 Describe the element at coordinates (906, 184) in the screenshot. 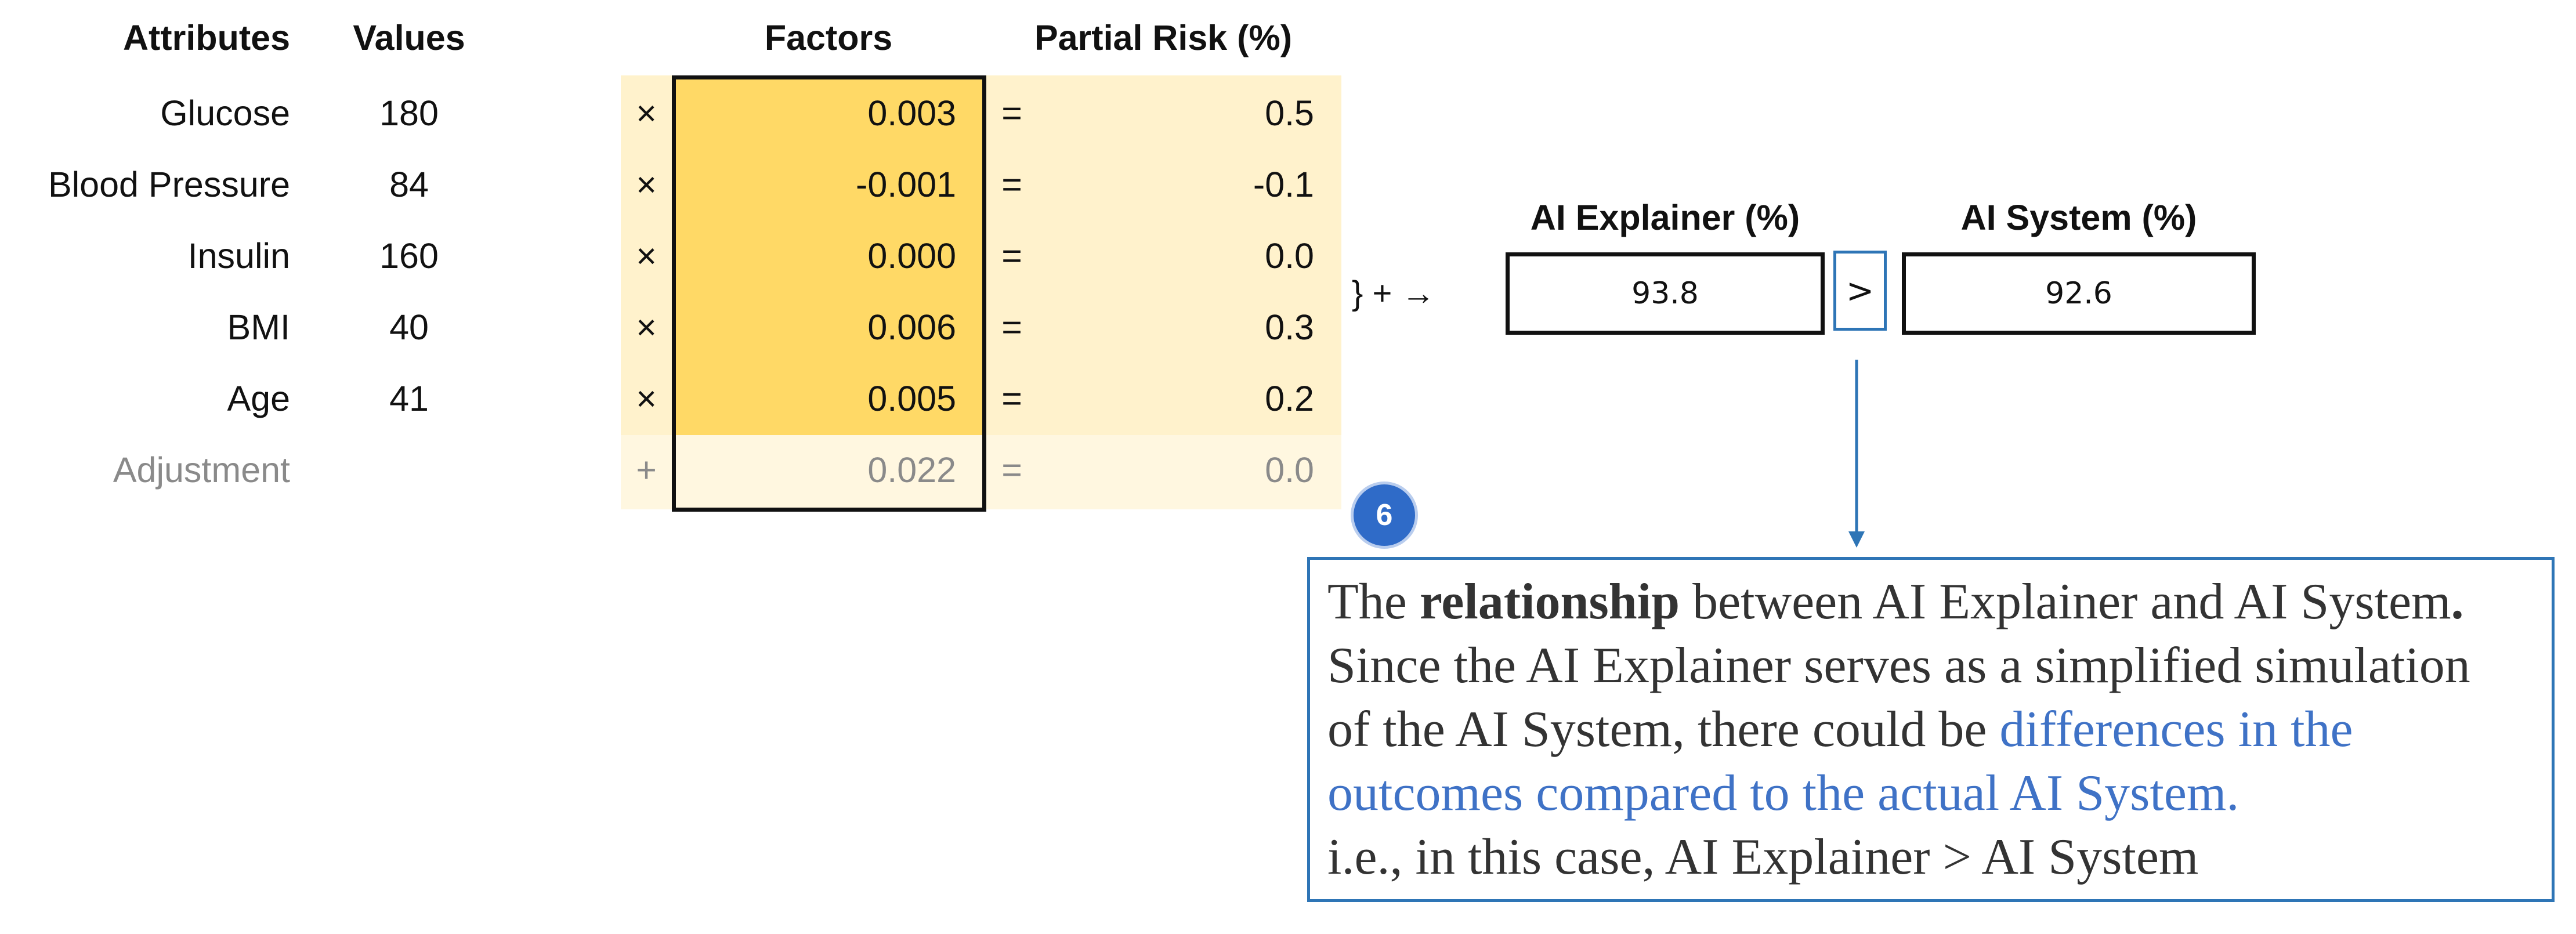

I see `factor-value: -0.001` at that location.